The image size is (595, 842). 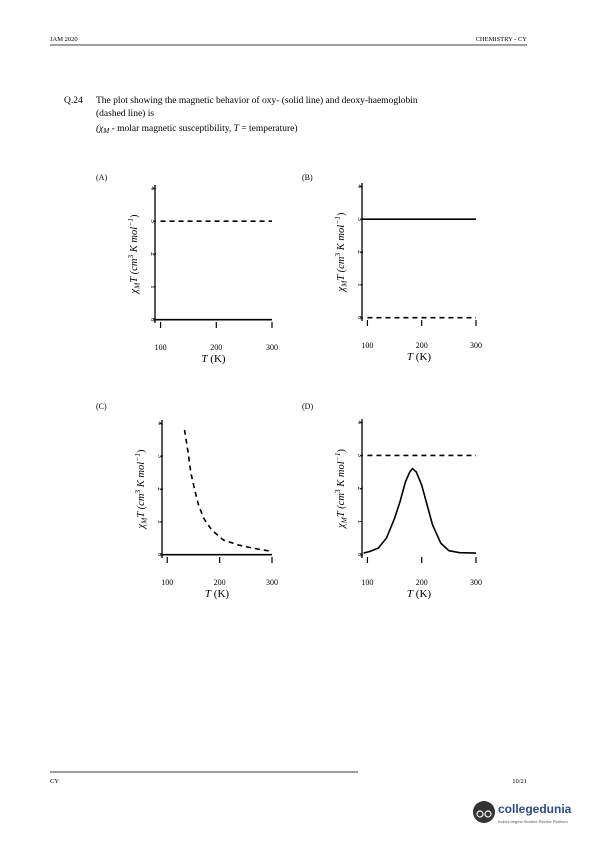 What do you see at coordinates (237, 129) in the screenshot?
I see `note-part: T` at bounding box center [237, 129].